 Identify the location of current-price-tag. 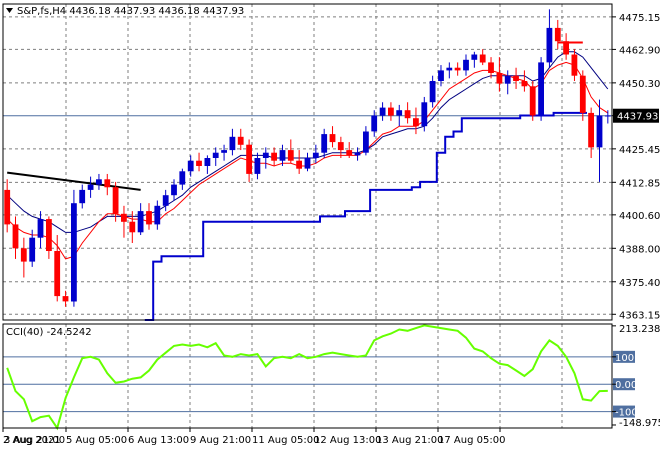
(636, 115).